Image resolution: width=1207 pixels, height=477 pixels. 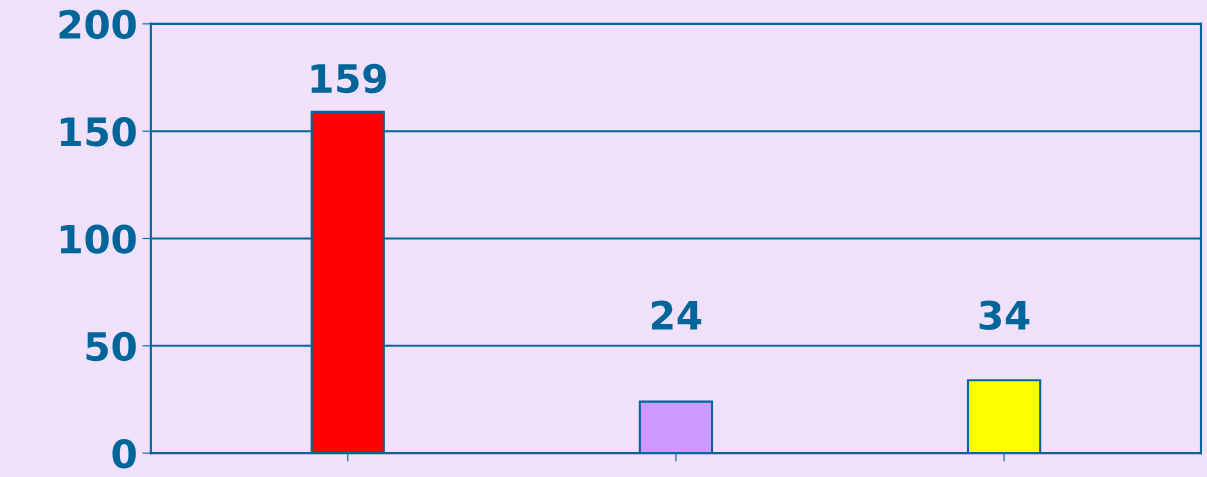 What do you see at coordinates (348, 78) in the screenshot?
I see `data-label: 159` at bounding box center [348, 78].